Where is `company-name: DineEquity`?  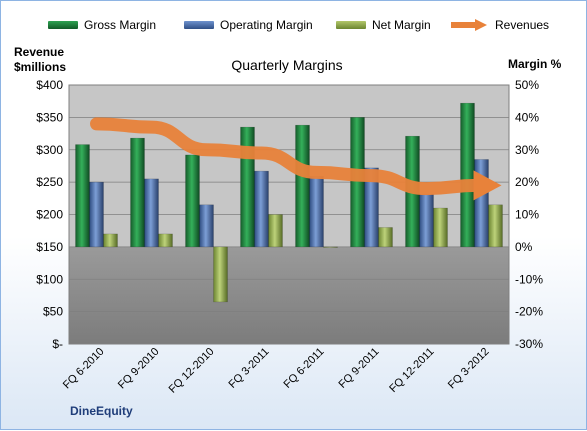
company-name: DineEquity is located at coordinates (101, 411).